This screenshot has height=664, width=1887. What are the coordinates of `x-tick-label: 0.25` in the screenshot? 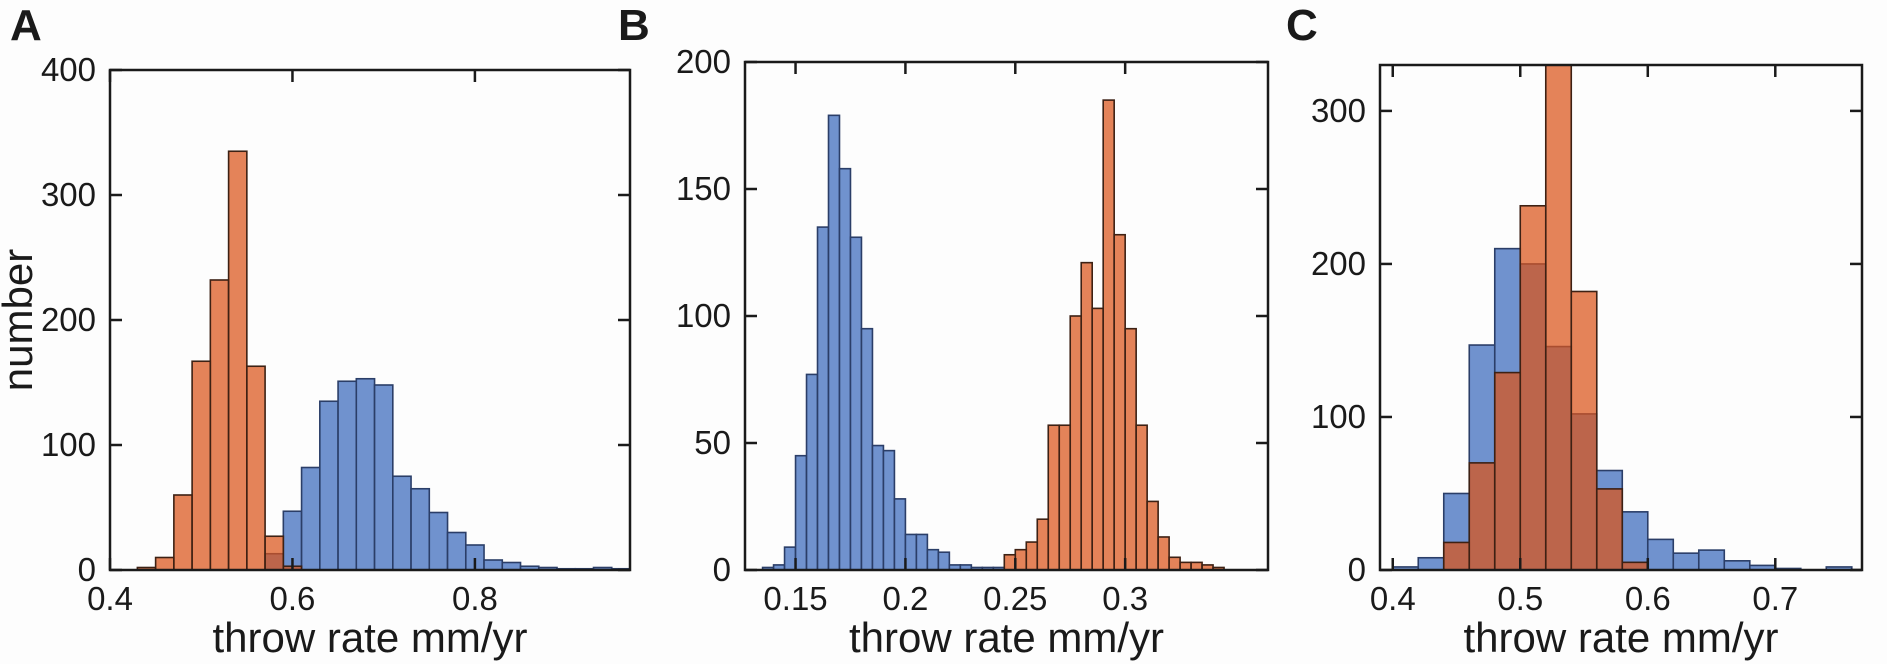 It's located at (1015, 598).